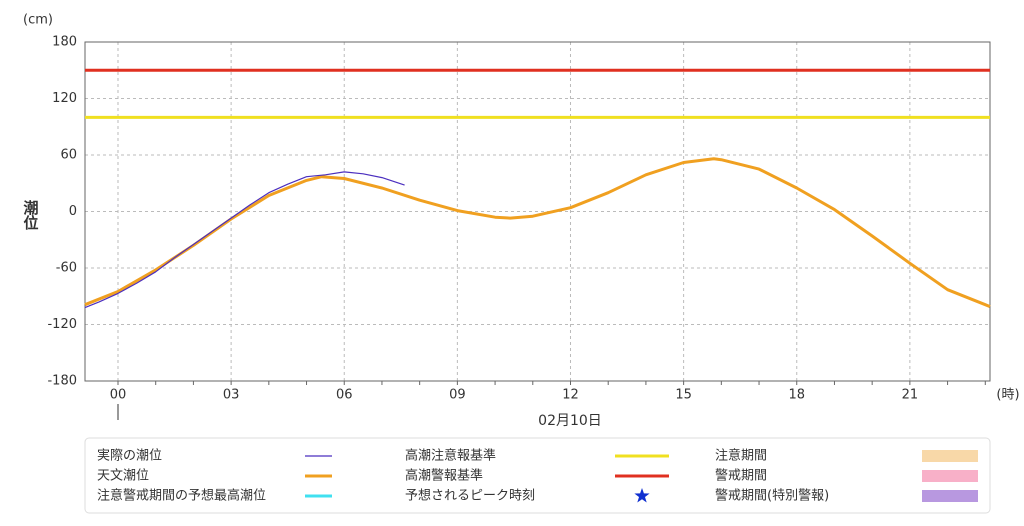 The width and height of the screenshot is (1024, 526). Describe the element at coordinates (244, 240) in the screenshot. I see `series-line` at that location.